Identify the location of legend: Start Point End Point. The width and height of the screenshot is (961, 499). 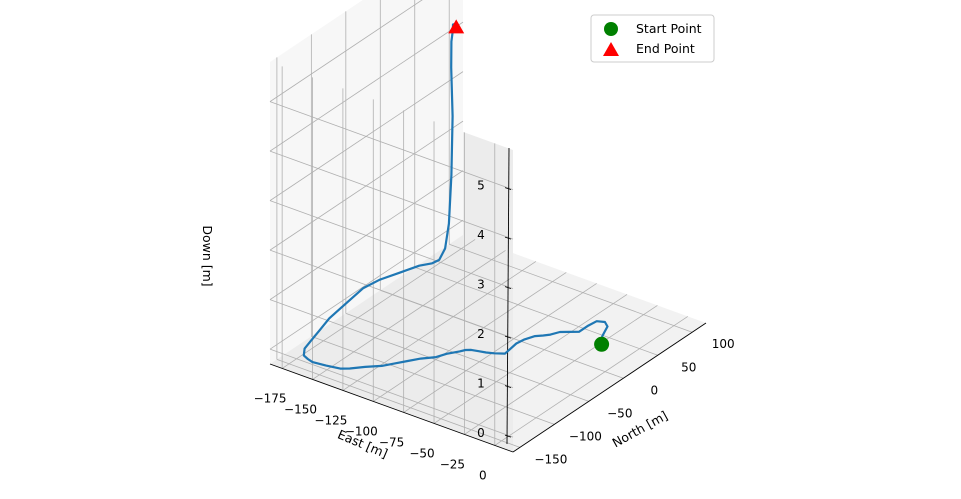
(652, 38).